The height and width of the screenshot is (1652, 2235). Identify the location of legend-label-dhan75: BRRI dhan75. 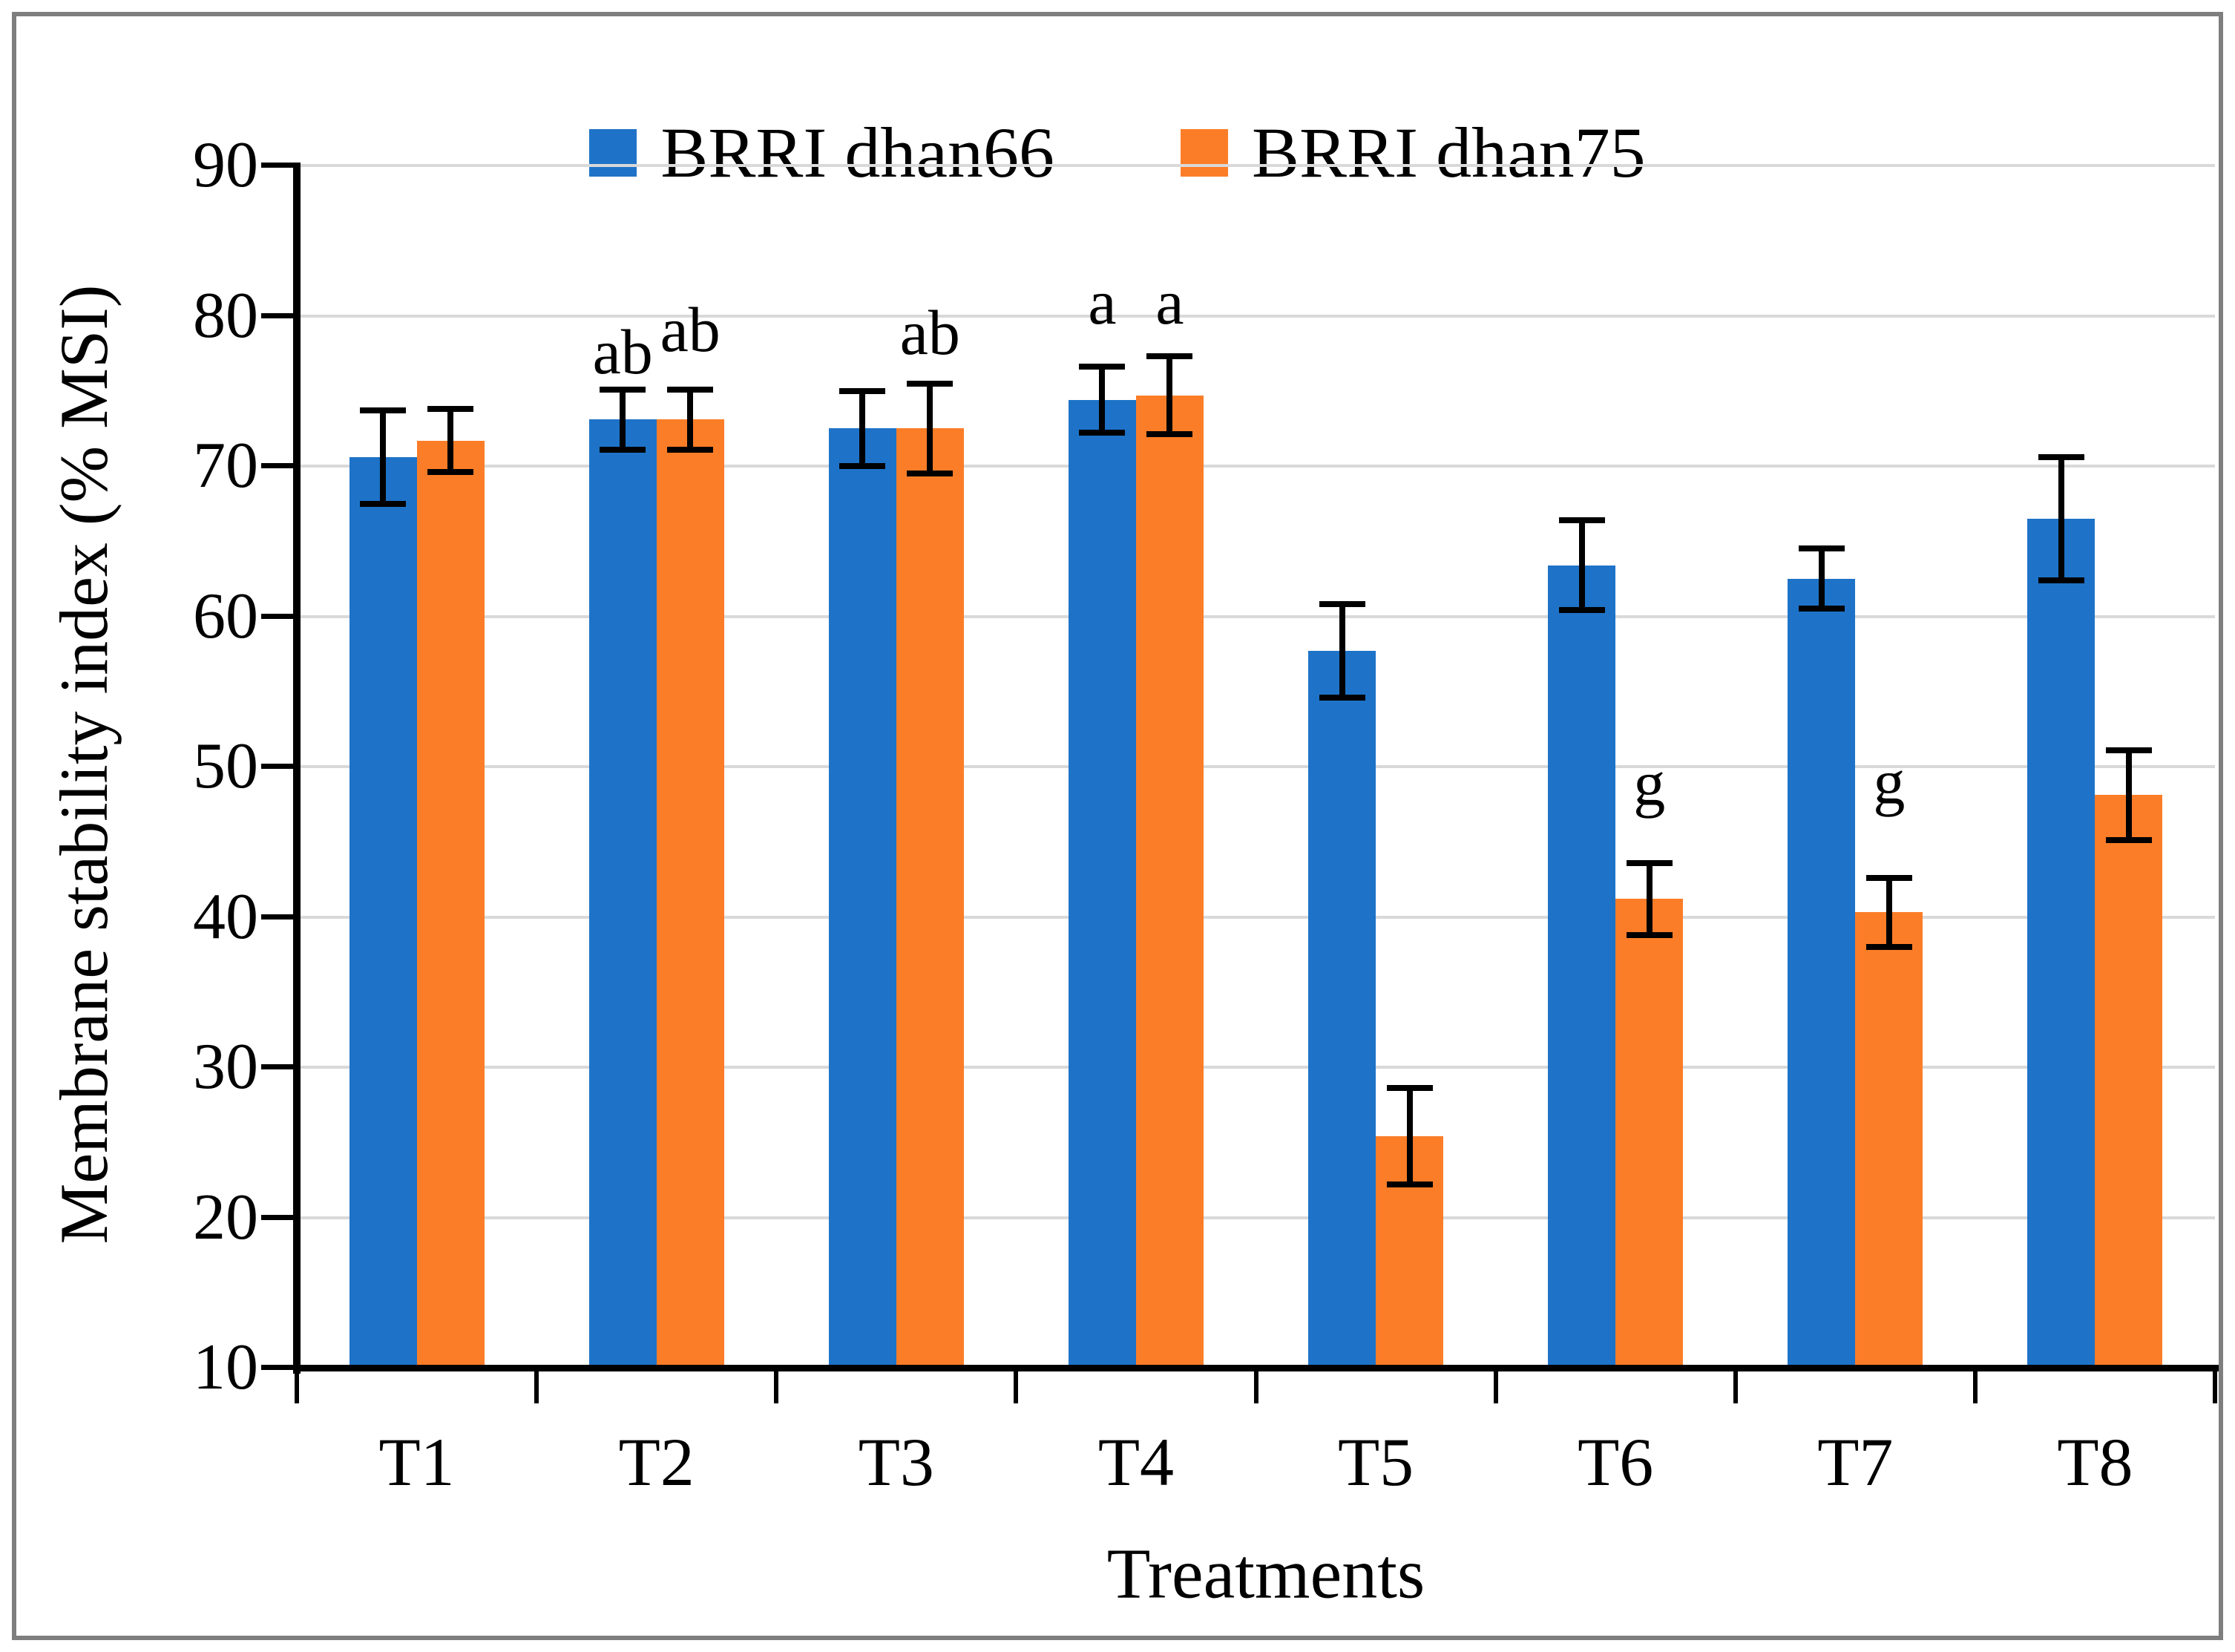
(1449, 152).